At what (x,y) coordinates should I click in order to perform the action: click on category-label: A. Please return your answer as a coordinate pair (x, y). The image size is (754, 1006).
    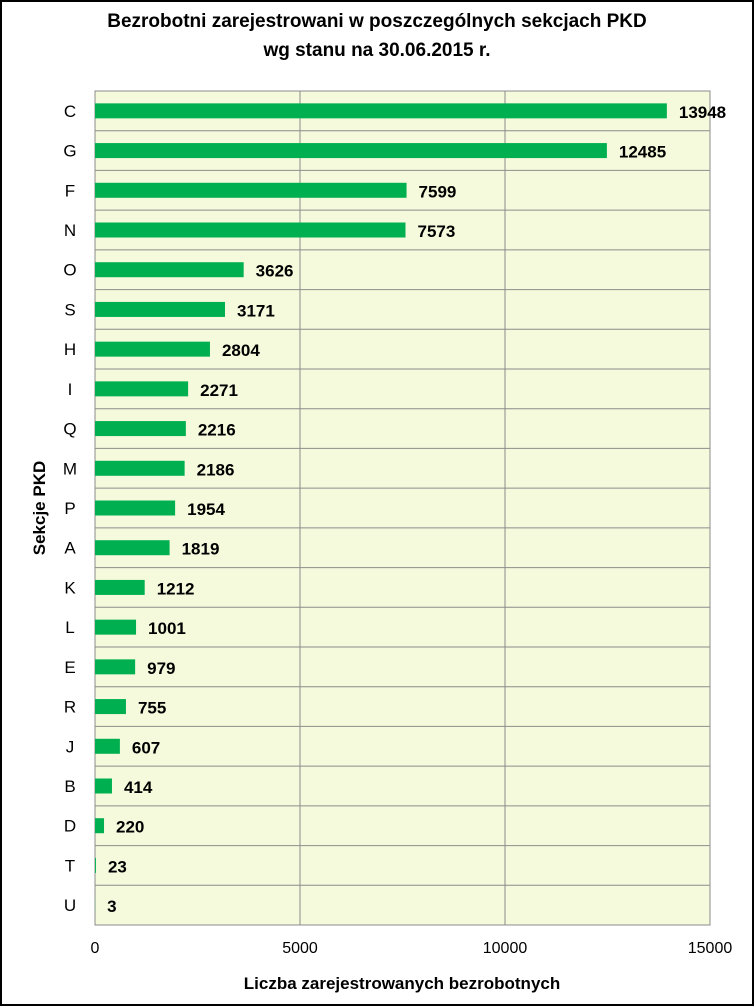
    Looking at the image, I should click on (70, 548).